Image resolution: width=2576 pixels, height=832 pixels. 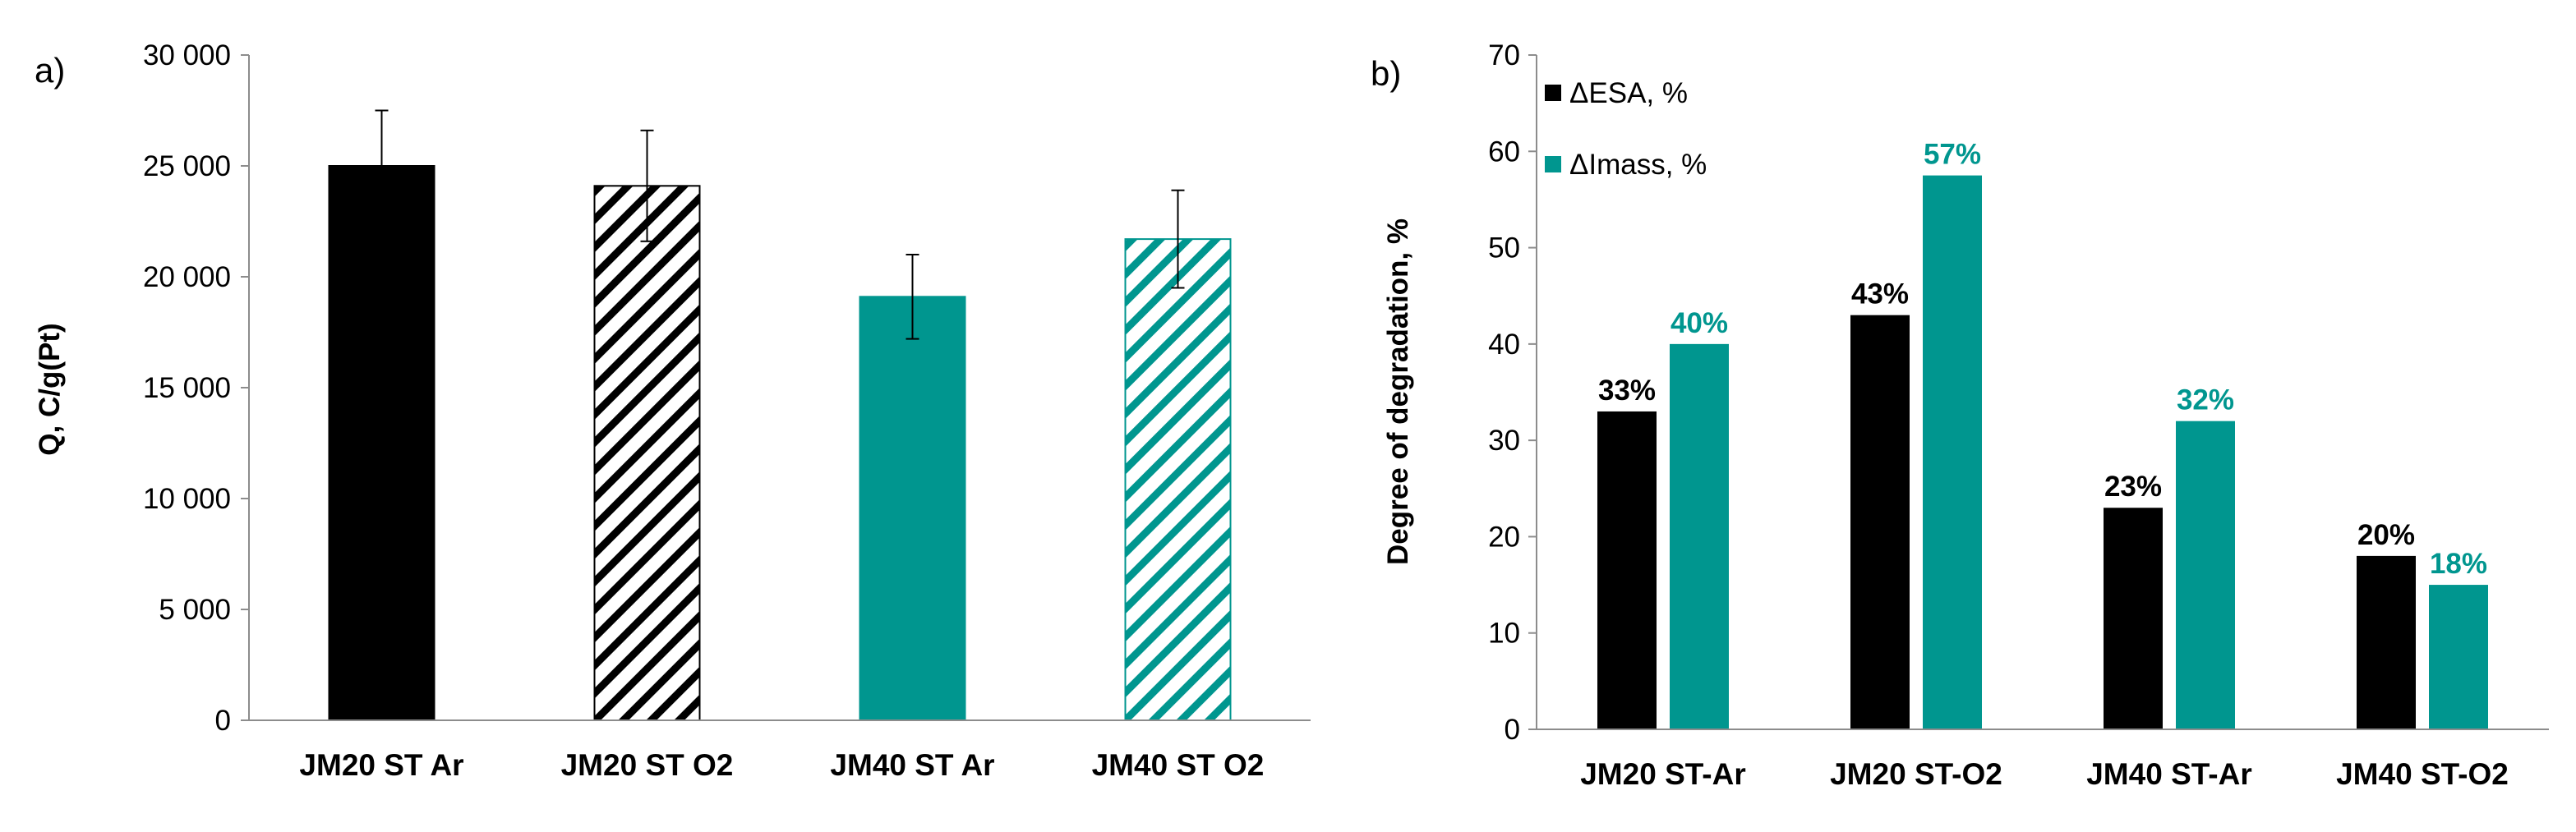 What do you see at coordinates (1663, 774) in the screenshot?
I see `panel-b-category-label: JM20 ST-Ar` at bounding box center [1663, 774].